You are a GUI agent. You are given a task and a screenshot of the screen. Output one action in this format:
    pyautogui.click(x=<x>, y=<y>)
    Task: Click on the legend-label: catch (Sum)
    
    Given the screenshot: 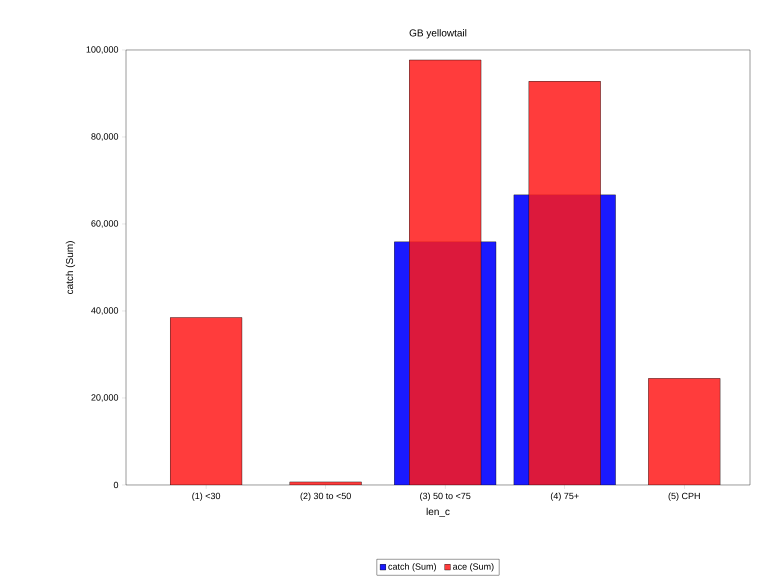 What is the action you would take?
    pyautogui.click(x=412, y=567)
    